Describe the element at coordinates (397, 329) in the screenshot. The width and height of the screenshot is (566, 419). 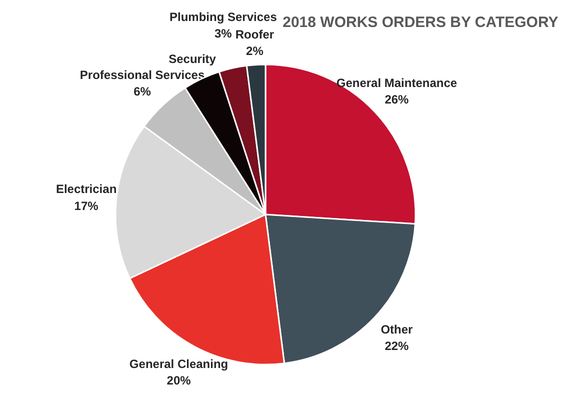
I see `slice-label: Other` at that location.